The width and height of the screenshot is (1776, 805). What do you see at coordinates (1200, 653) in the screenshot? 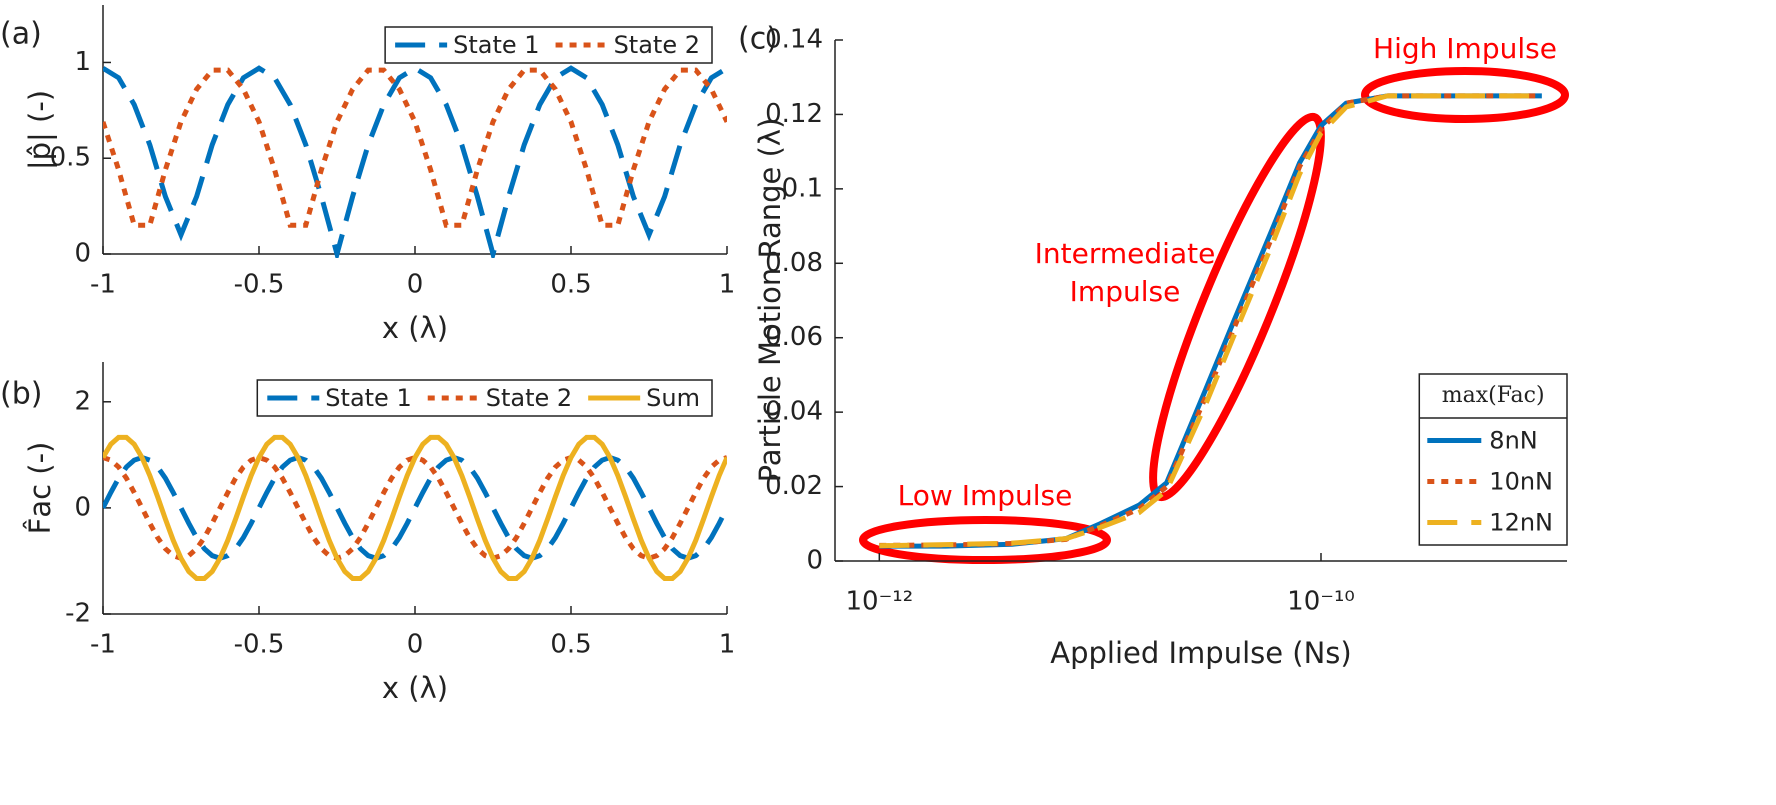
I see `x-axis-label: Applied Impulse (Ns)` at bounding box center [1200, 653].